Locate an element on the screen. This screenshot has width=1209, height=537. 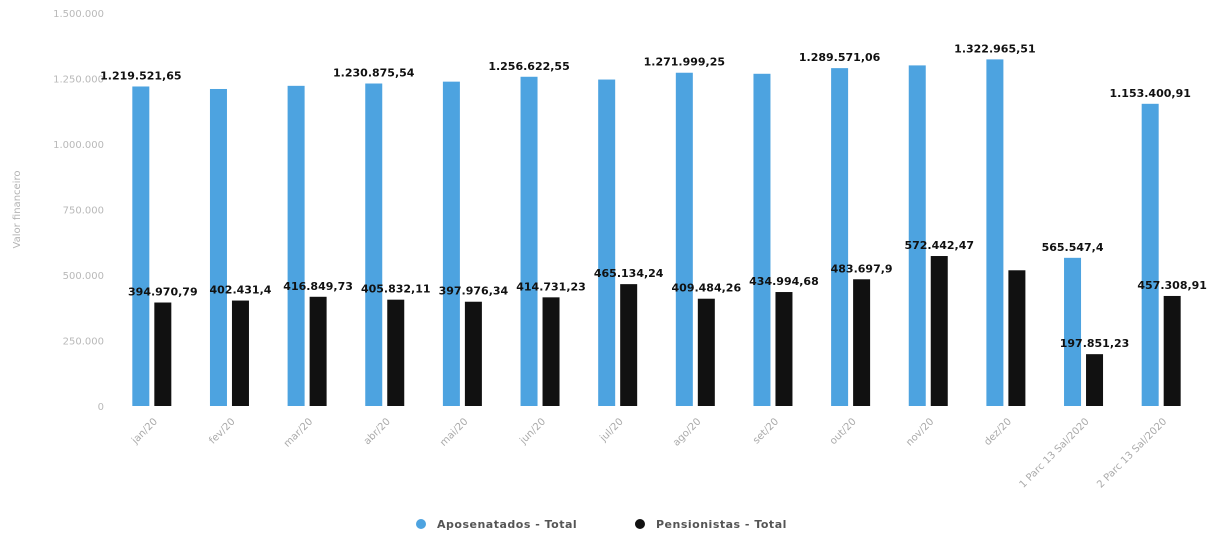
data-label: 1.256.622,55 is located at coordinates (528, 66).